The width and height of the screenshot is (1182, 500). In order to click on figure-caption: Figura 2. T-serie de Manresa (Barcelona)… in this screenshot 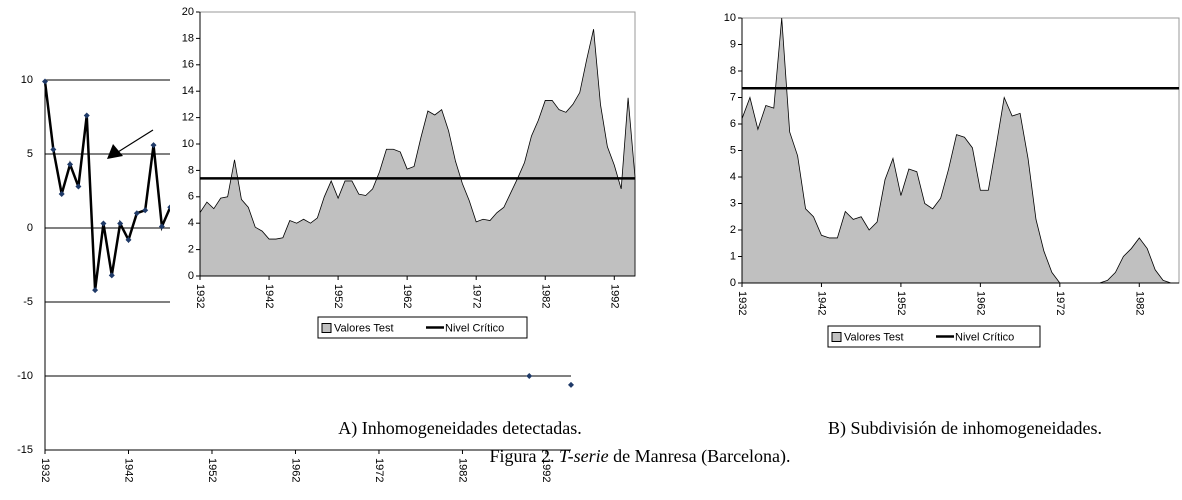, I will do `click(639, 456)`.